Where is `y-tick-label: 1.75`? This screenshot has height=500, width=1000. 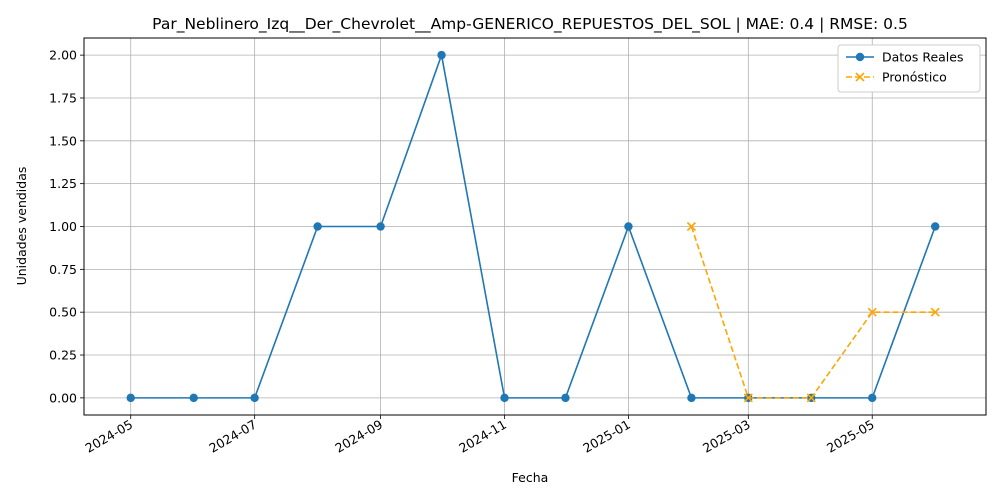
y-tick-label: 1.75 is located at coordinates (63, 97).